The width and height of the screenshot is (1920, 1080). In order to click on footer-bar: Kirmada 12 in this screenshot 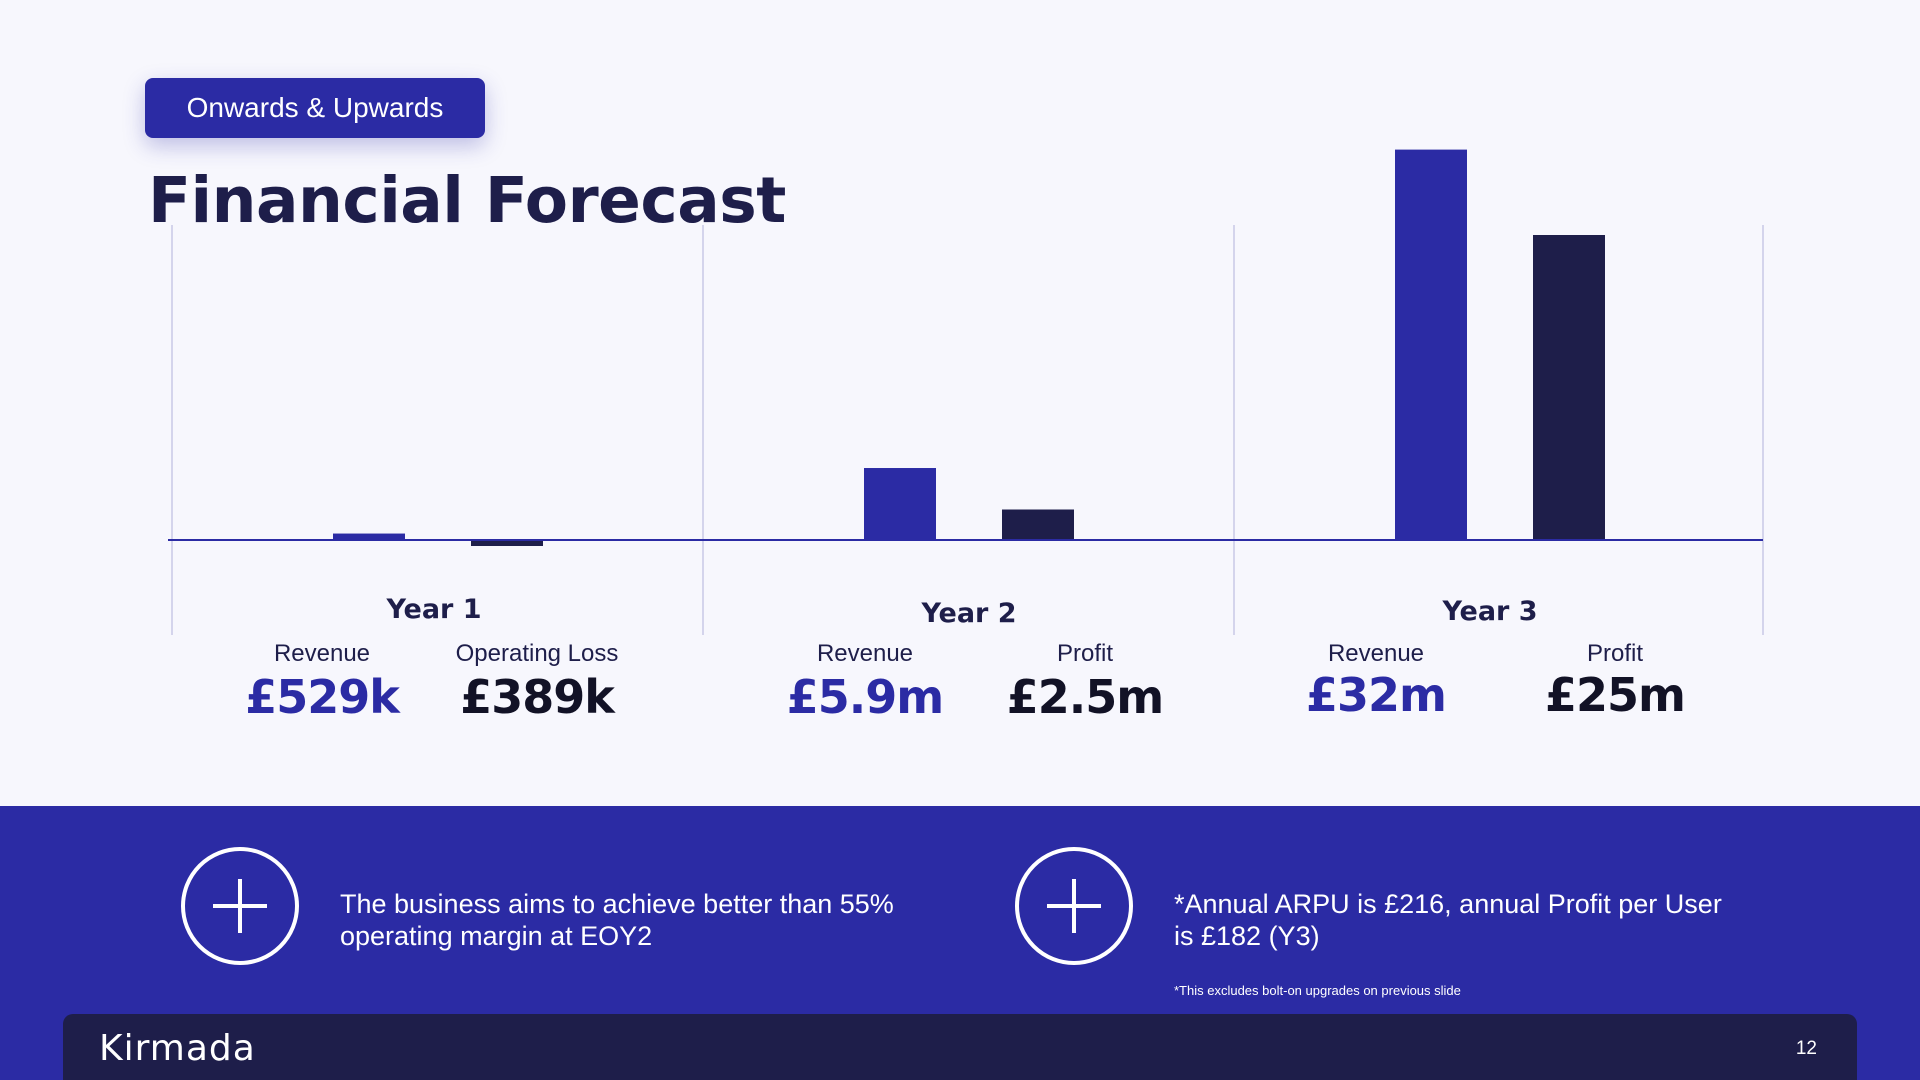, I will do `click(960, 1047)`.